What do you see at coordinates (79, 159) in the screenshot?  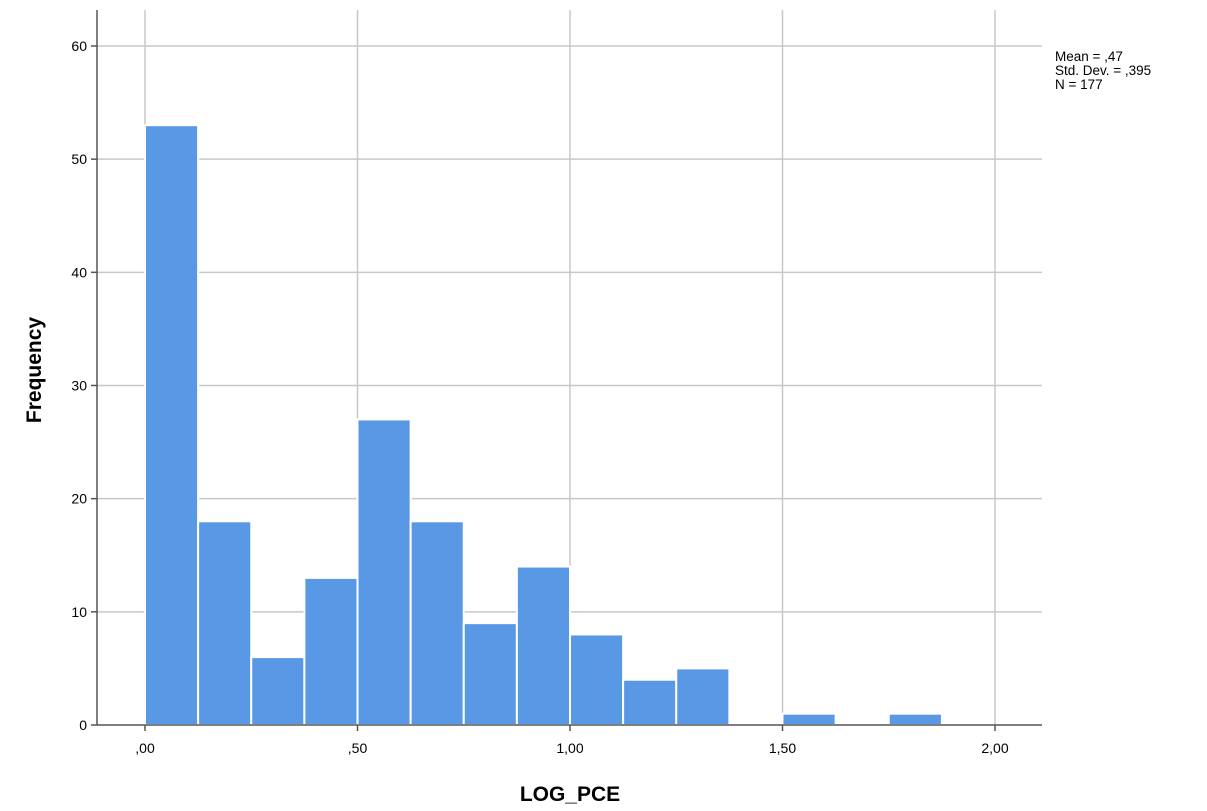 I see `y-tick-label: 50` at bounding box center [79, 159].